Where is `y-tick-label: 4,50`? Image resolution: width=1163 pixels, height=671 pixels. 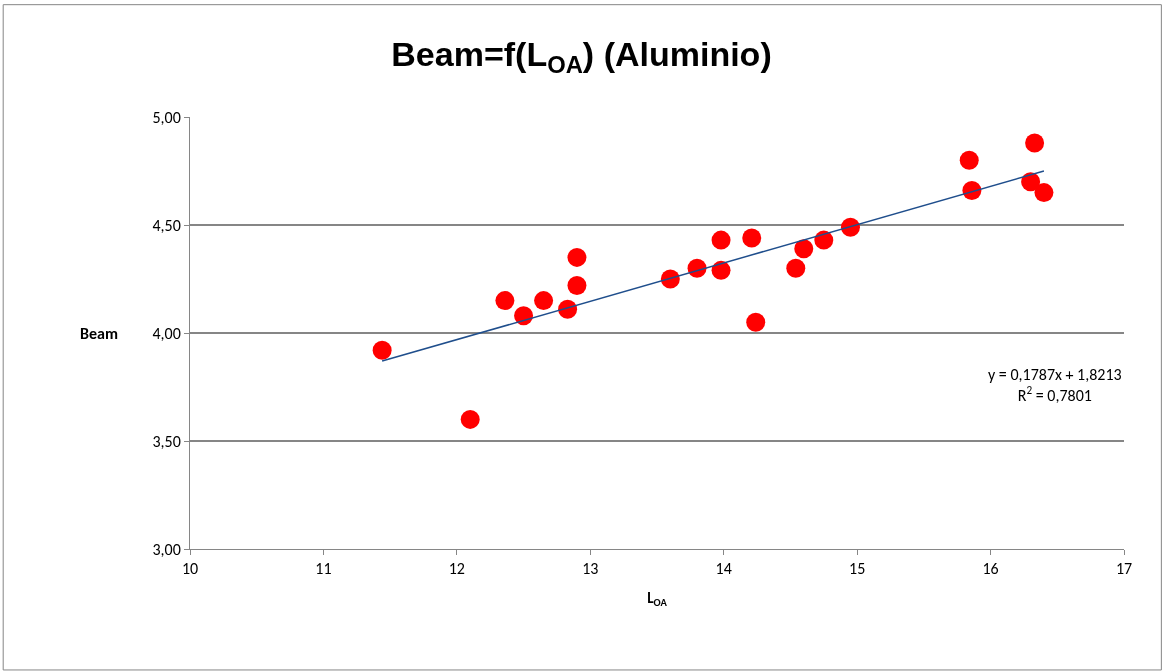 y-tick-label: 4,50 is located at coordinates (166, 225).